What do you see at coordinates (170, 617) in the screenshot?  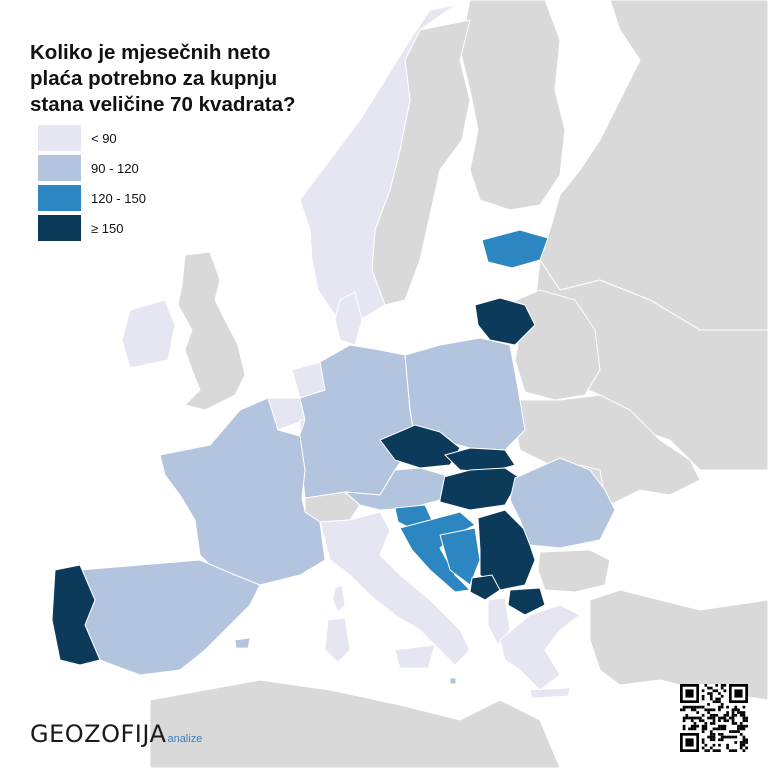 I see `country-spain` at bounding box center [170, 617].